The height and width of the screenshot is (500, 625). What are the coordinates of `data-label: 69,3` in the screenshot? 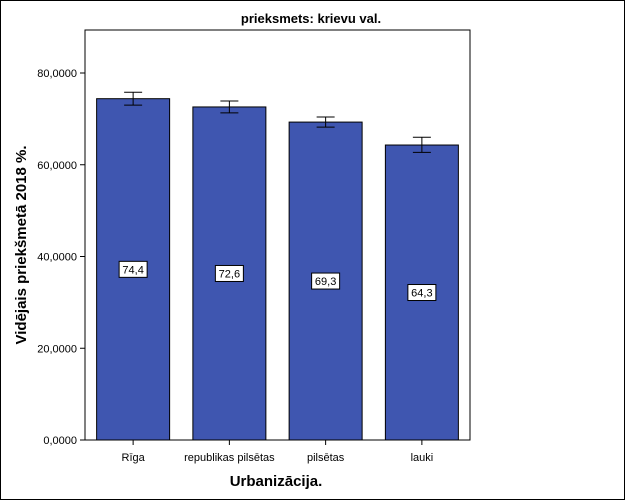 It's located at (325, 282).